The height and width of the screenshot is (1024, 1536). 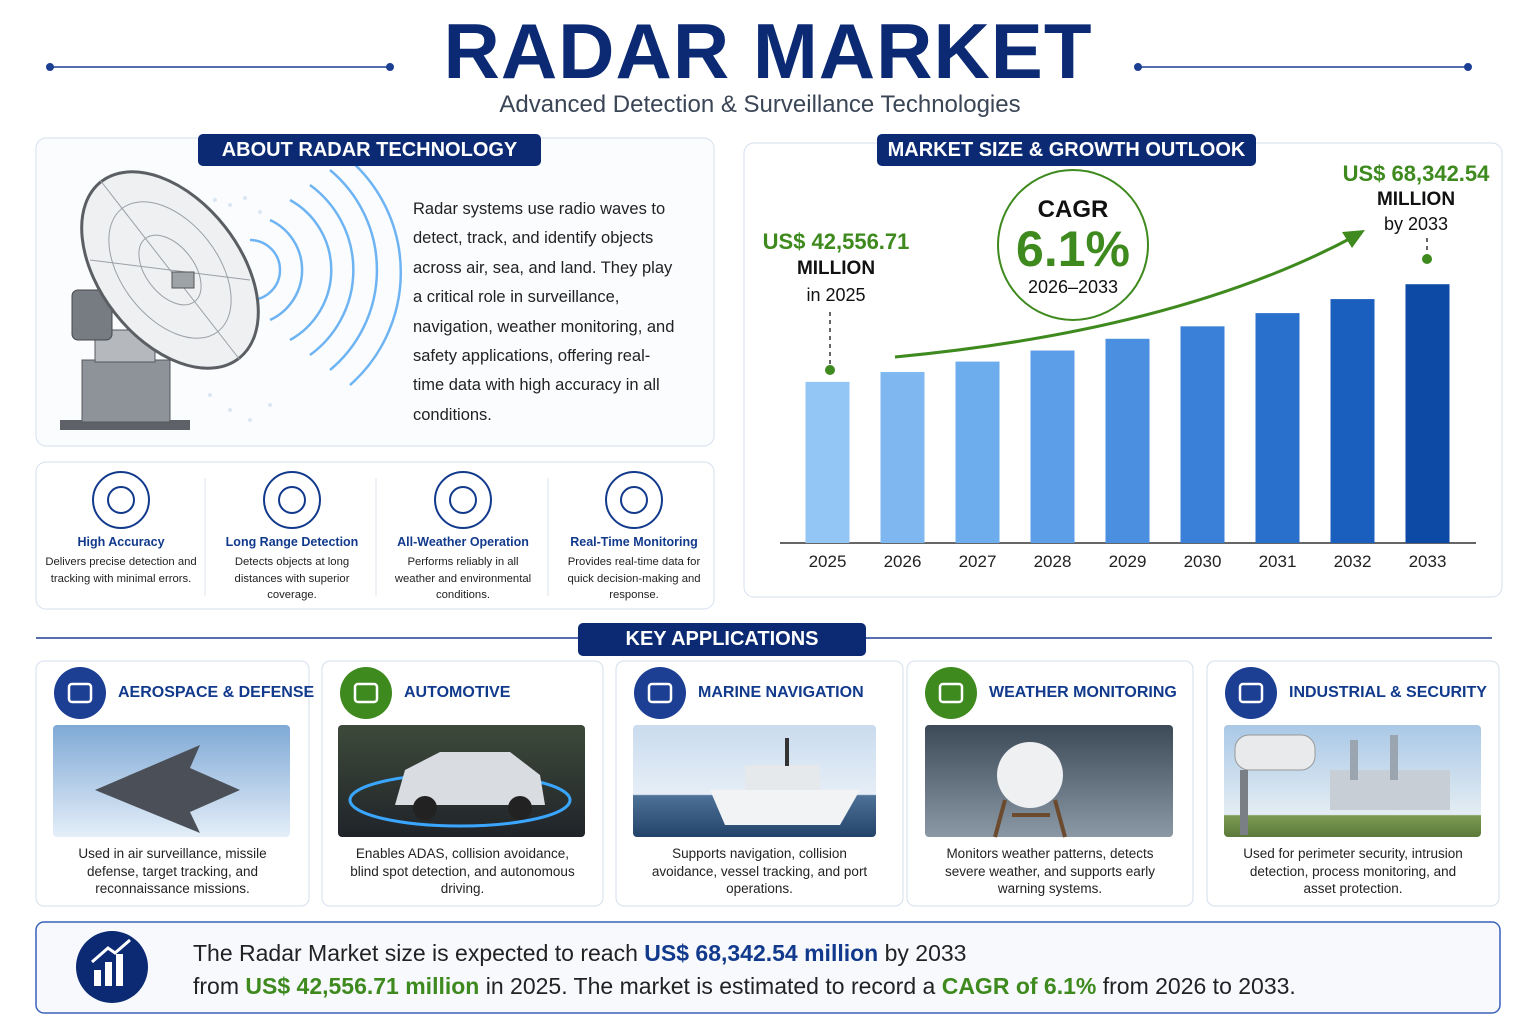 What do you see at coordinates (1052, 561) in the screenshot?
I see `x-tick-label: 2028` at bounding box center [1052, 561].